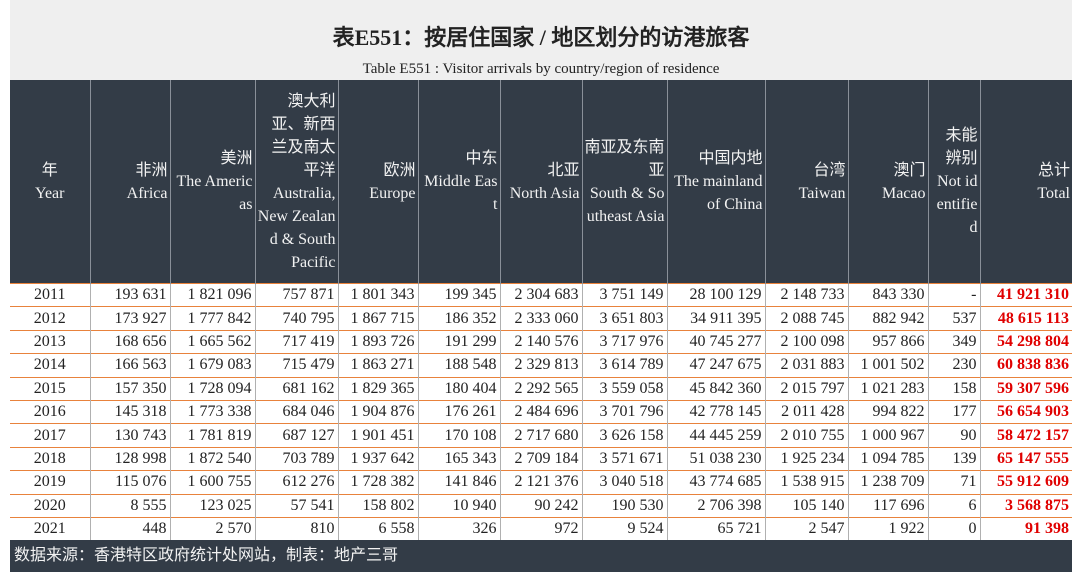 This screenshot has height=582, width=1080. What do you see at coordinates (50, 411) in the screenshot?
I see `cell: 2016` at bounding box center [50, 411].